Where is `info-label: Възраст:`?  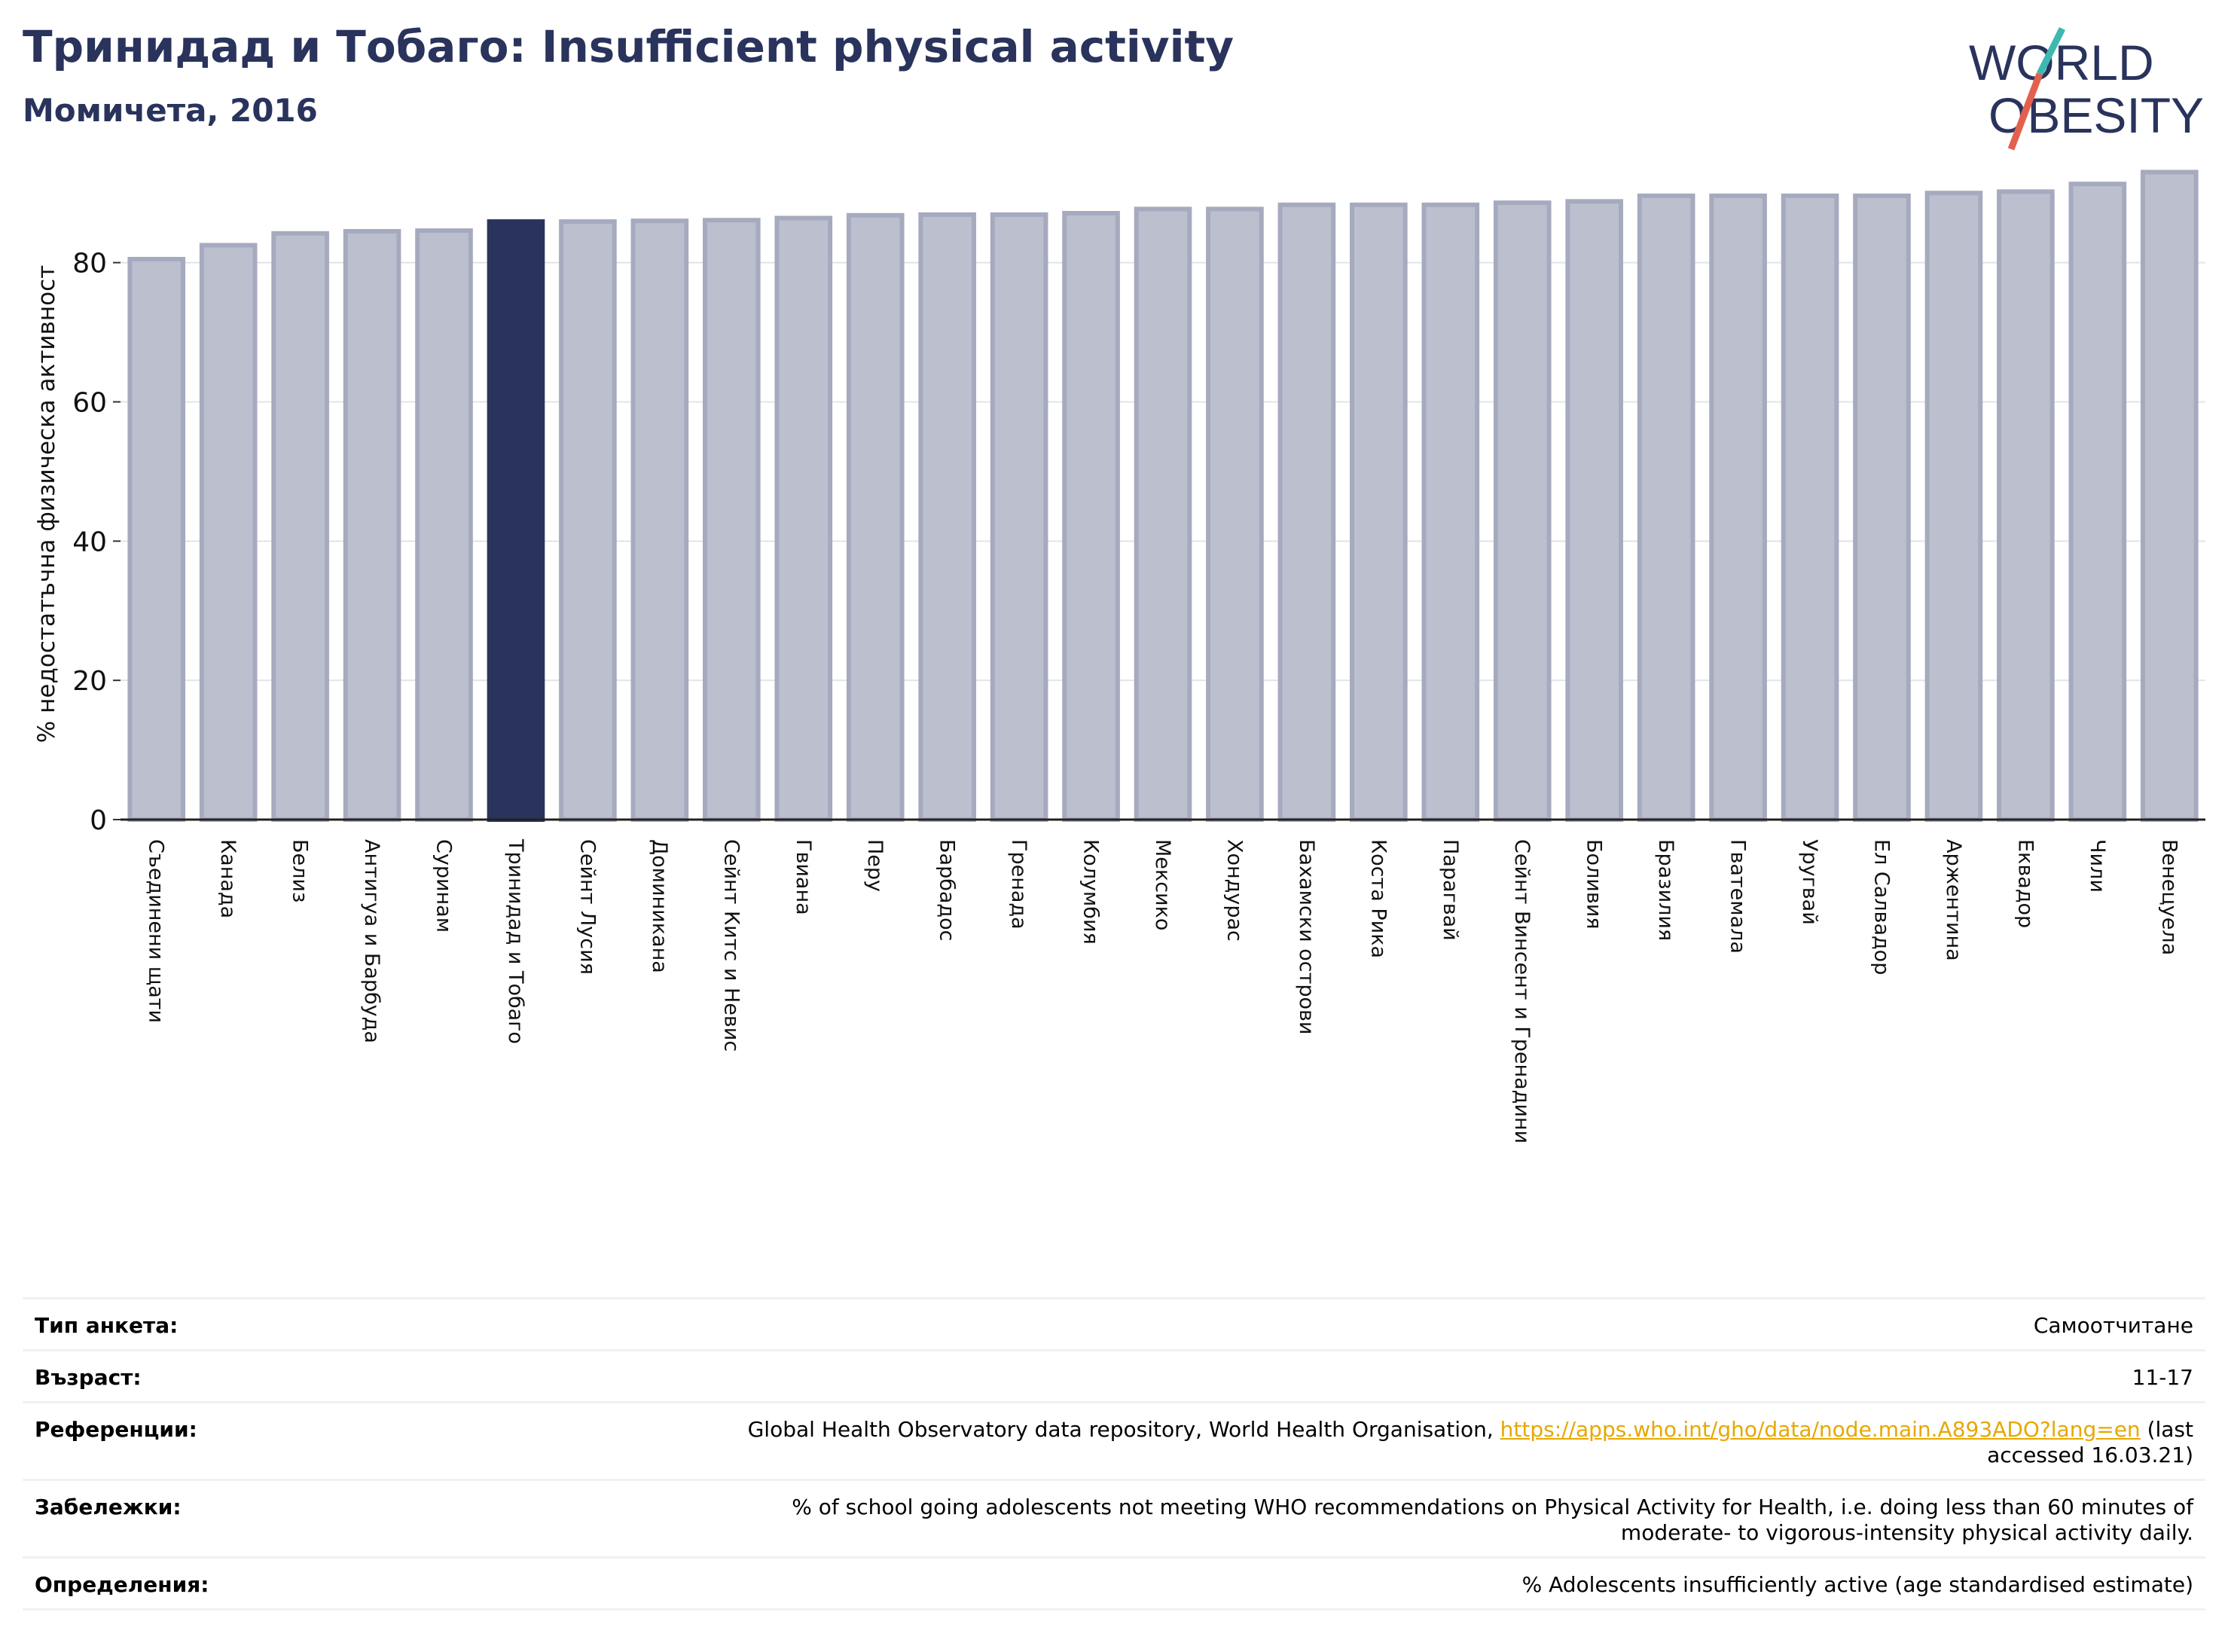
info-label: Възраст: is located at coordinates (88, 1377).